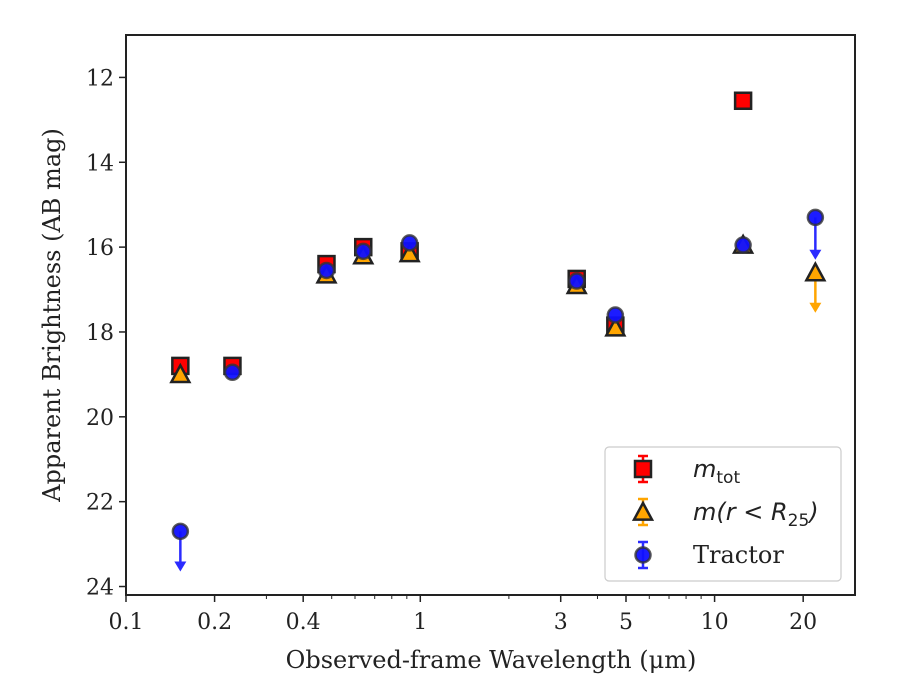 This screenshot has height=700, width=900. What do you see at coordinates (100, 78) in the screenshot?
I see `y-tick-label: 12` at bounding box center [100, 78].